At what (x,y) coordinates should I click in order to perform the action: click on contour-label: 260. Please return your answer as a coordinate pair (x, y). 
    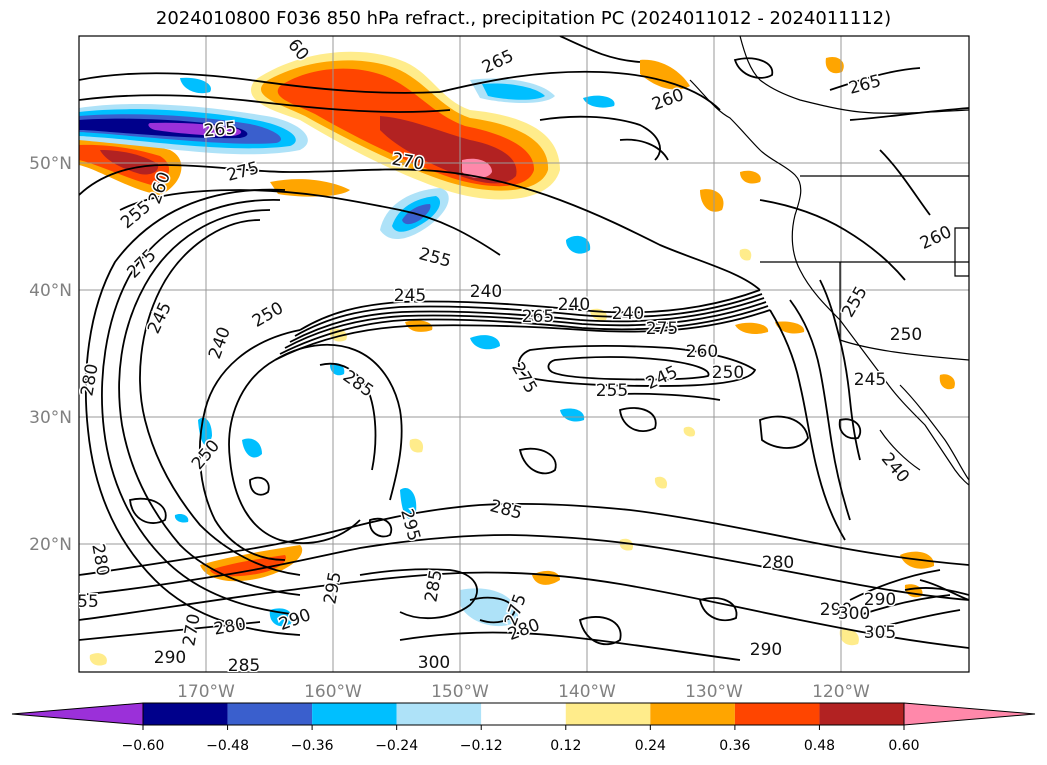
    Looking at the image, I should click on (702, 352).